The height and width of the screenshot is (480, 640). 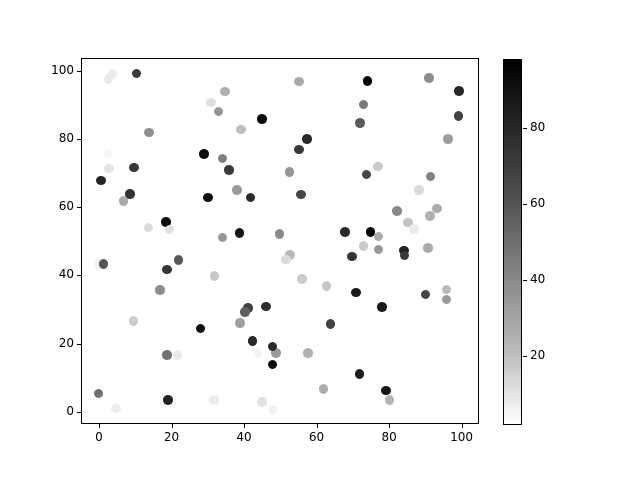 What do you see at coordinates (99, 437) in the screenshot?
I see `x-axis-tick-label: 0` at bounding box center [99, 437].